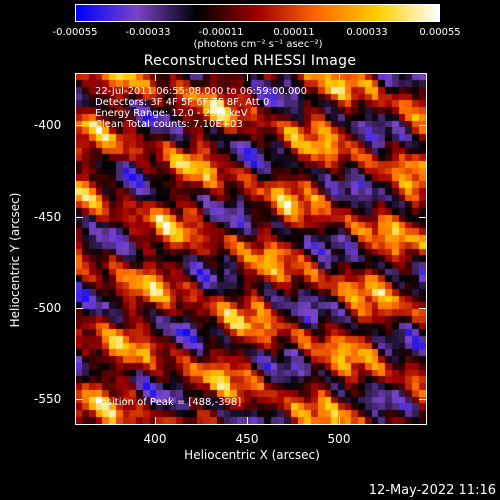  I want to click on x-tick-label: 500, so click(339, 439).